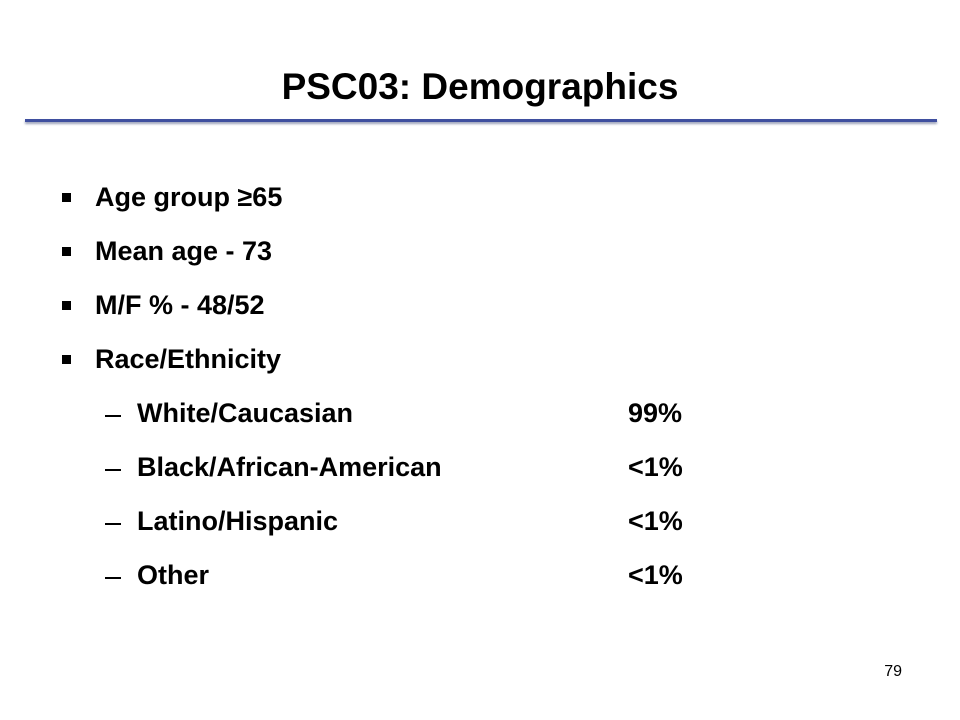 The height and width of the screenshot is (720, 960). I want to click on sub-item-label: Black/African-American, so click(289, 467).